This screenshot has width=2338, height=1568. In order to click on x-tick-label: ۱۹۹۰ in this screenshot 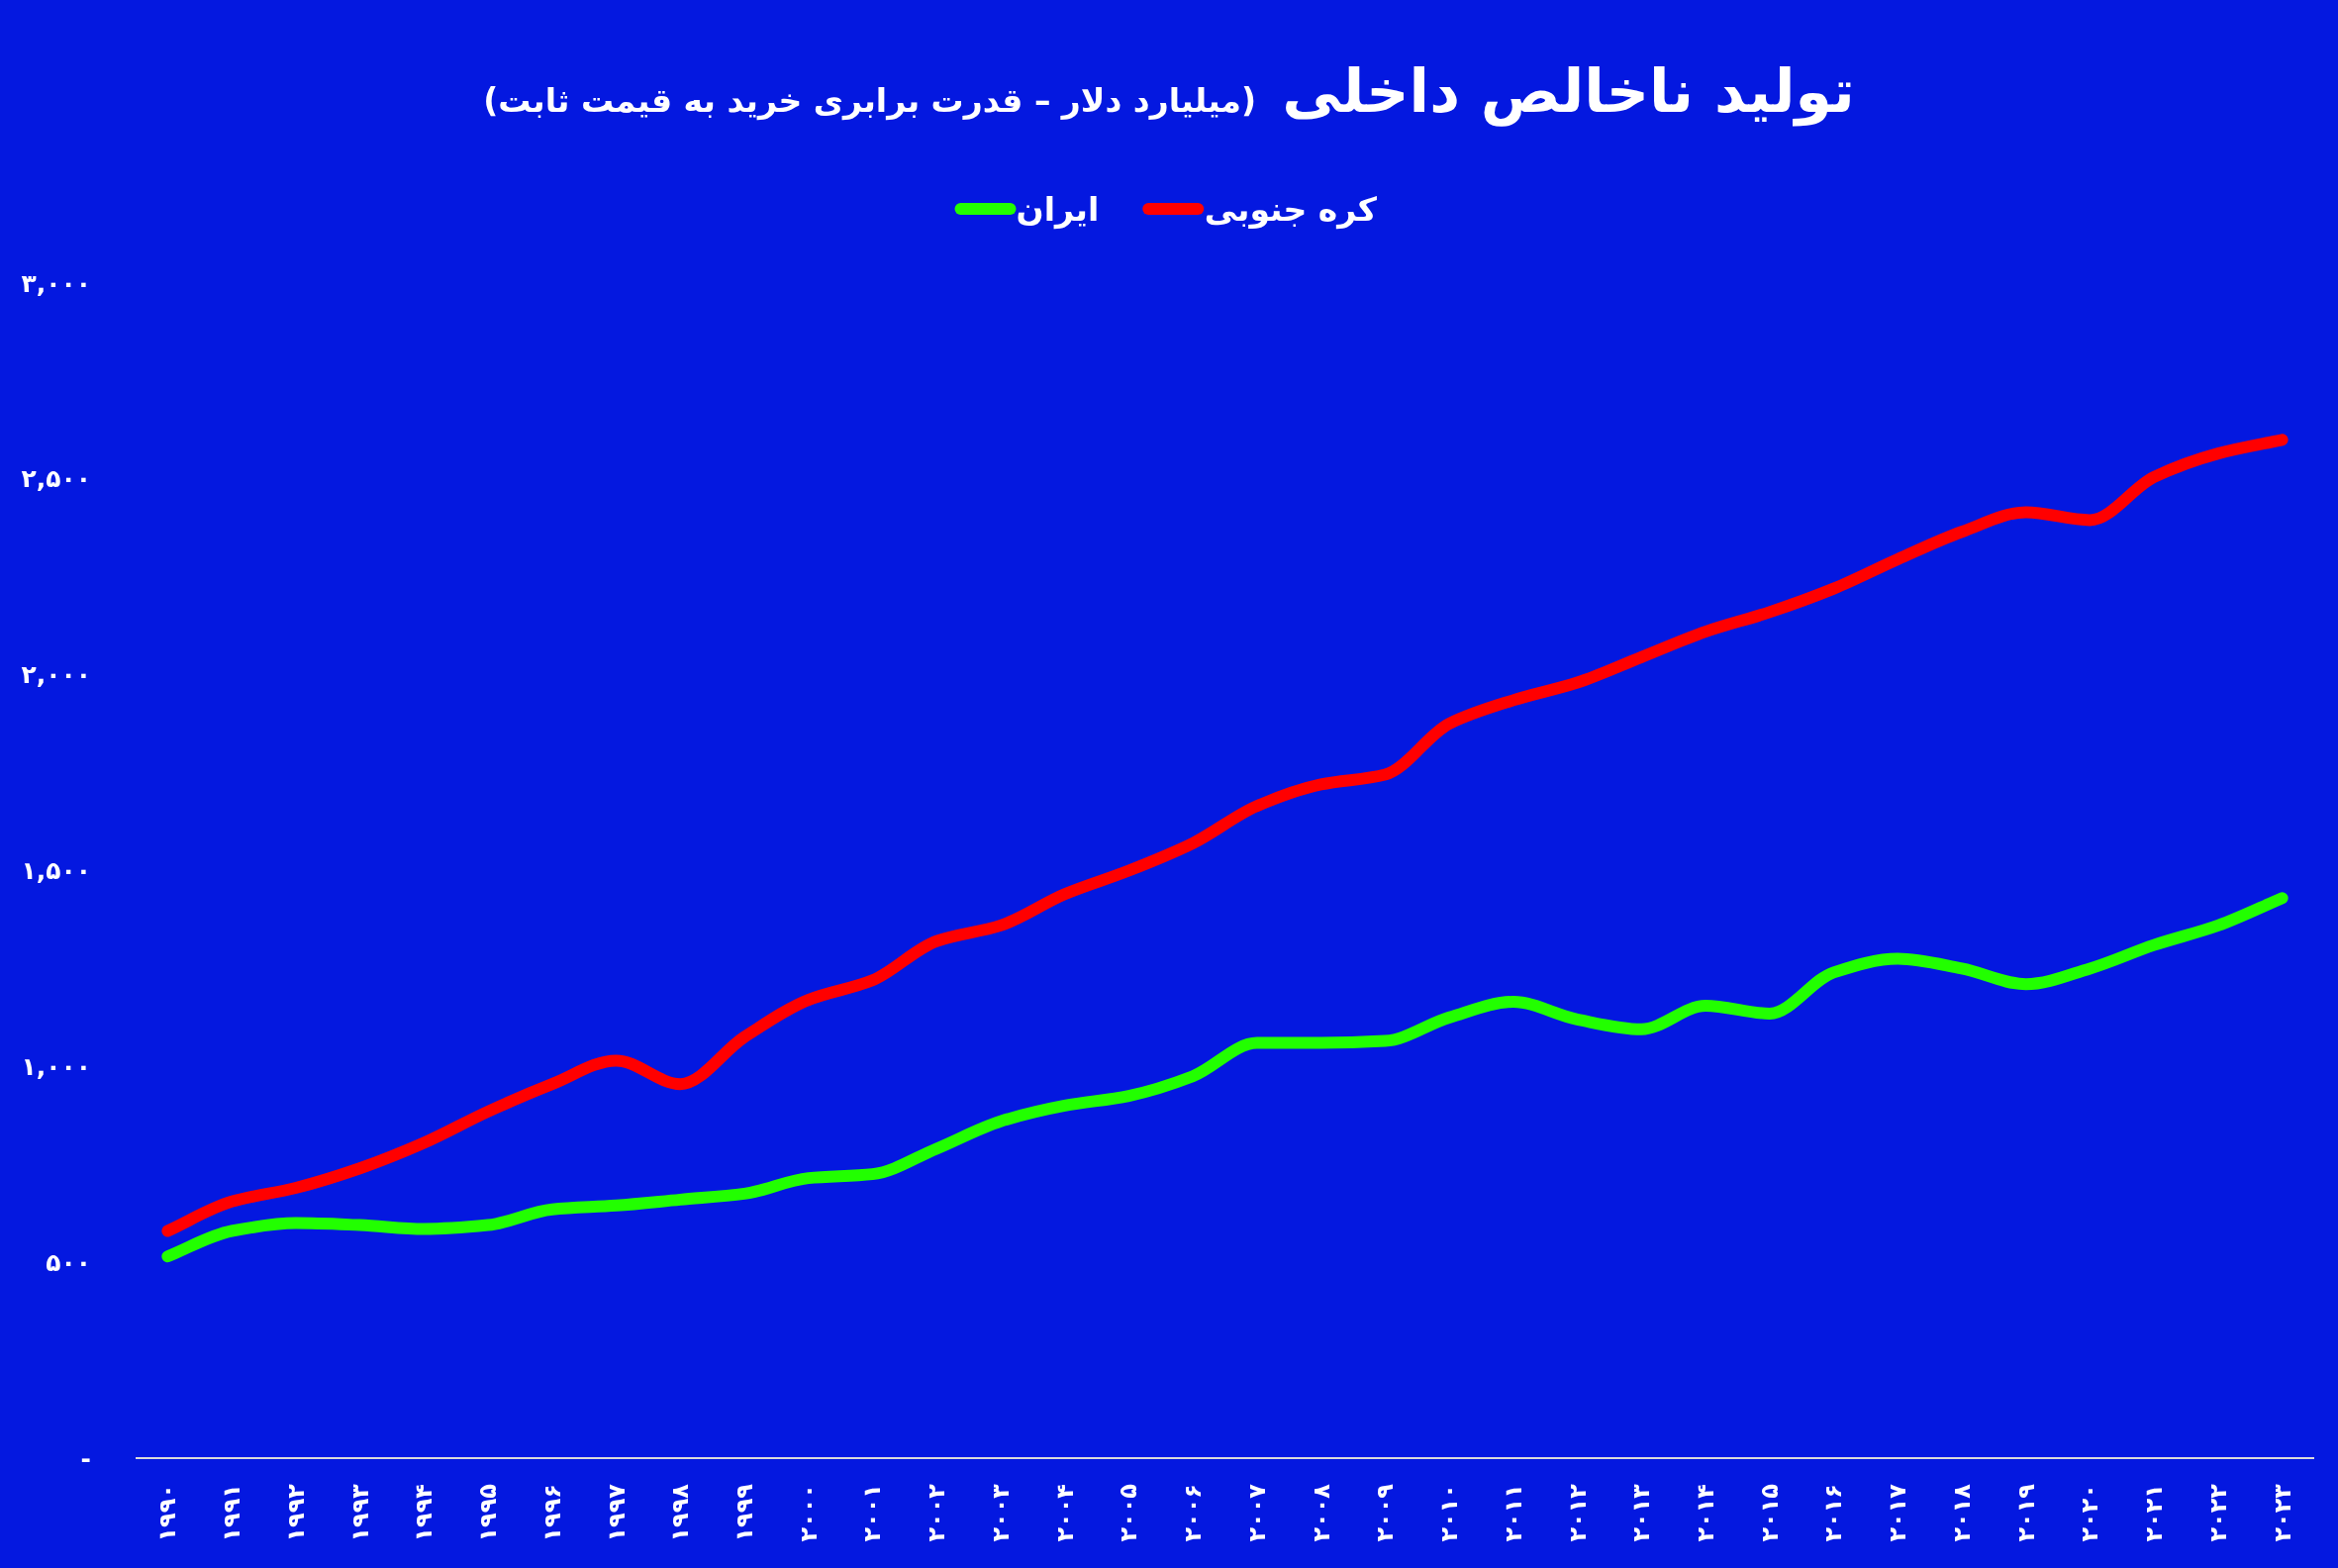, I will do `click(167, 1513)`.